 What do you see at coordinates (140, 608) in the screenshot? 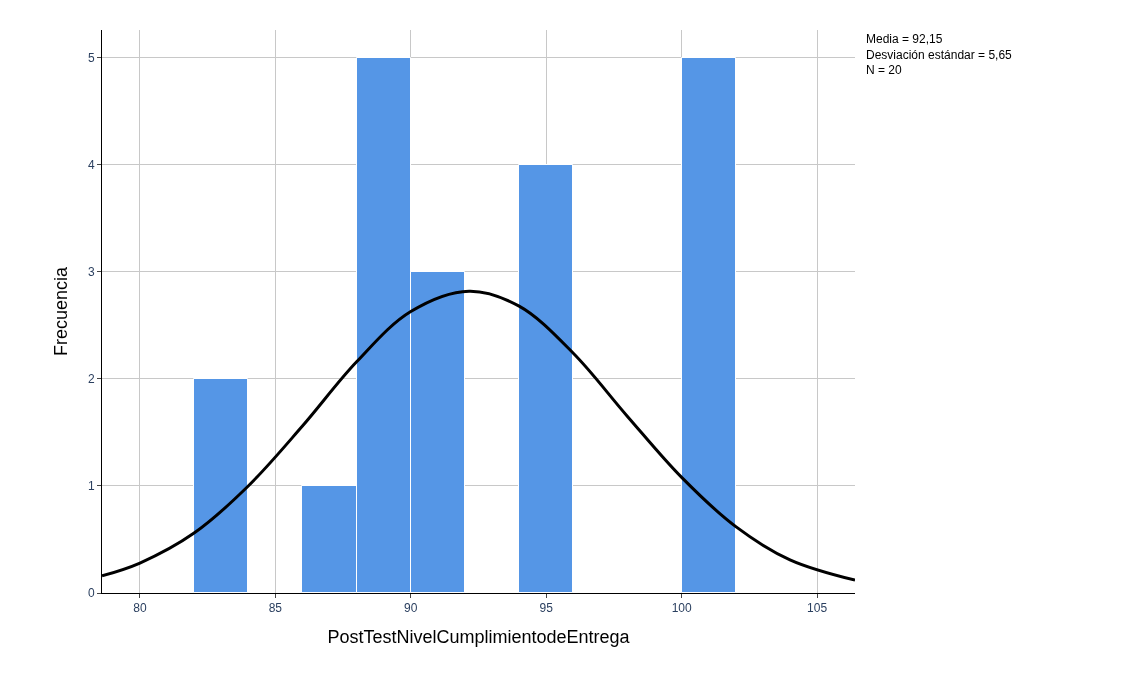
I see `x-tick-label: 80` at bounding box center [140, 608].